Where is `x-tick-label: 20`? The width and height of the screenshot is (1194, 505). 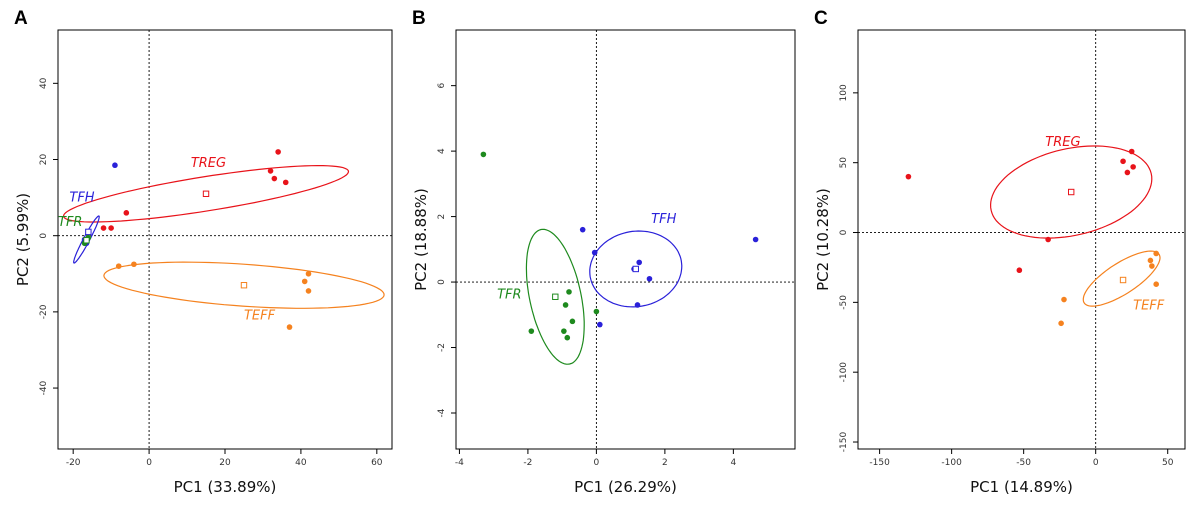
x-tick-label: 20 is located at coordinates (225, 463).